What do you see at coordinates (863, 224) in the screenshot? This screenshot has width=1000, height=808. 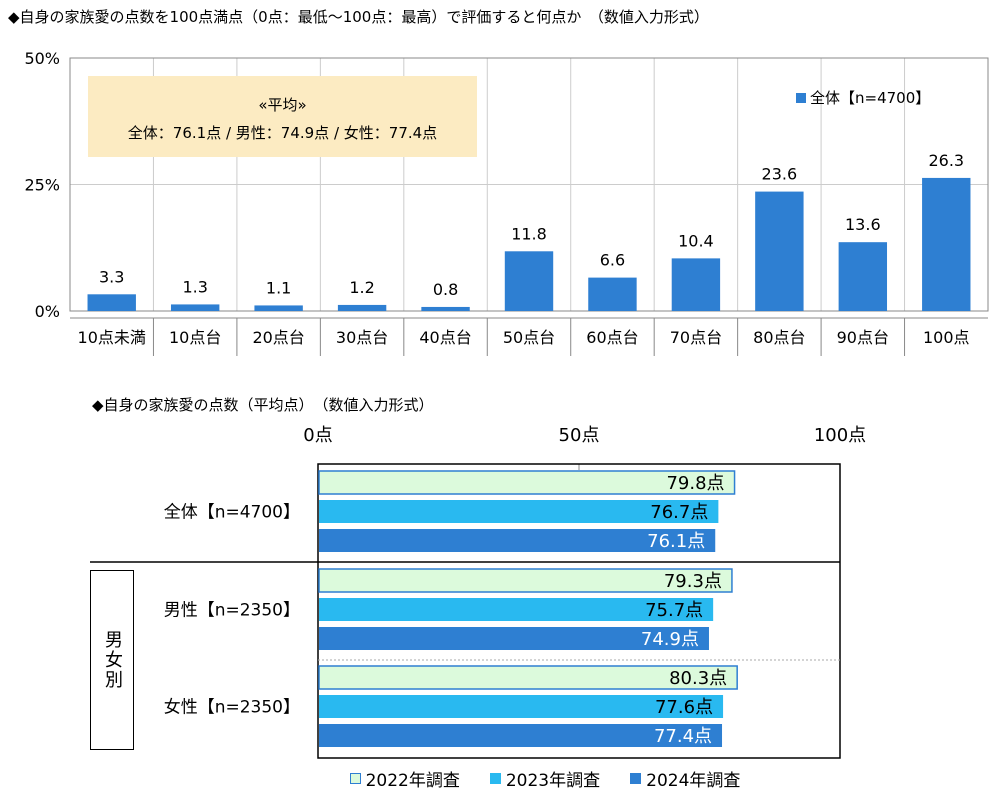 I see `bar-value-label: 13.6` at bounding box center [863, 224].